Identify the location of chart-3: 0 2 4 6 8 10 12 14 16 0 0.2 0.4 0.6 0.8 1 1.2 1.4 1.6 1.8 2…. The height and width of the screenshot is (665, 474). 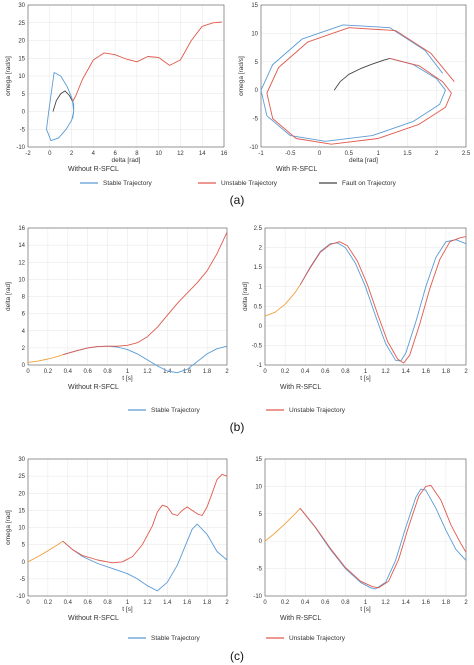
(117, 308).